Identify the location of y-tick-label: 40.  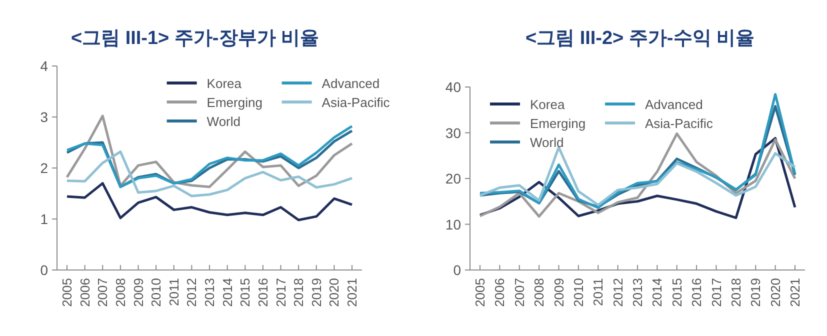
(453, 87).